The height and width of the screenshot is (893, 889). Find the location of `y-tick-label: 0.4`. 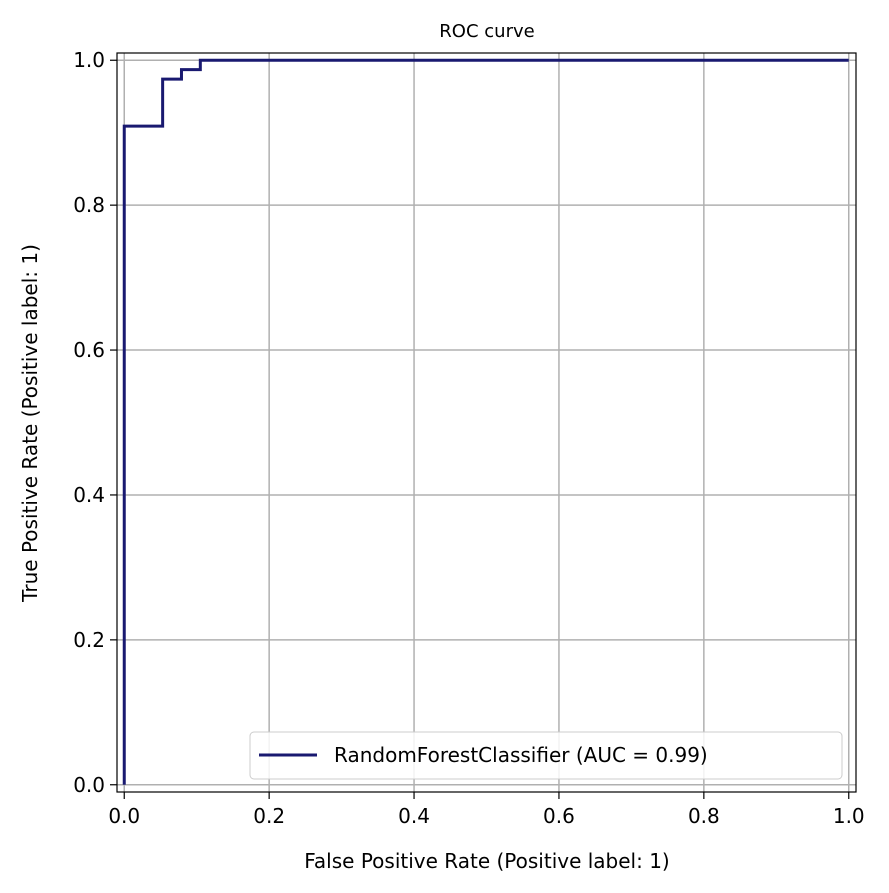

y-tick-label: 0.4 is located at coordinates (89, 495).